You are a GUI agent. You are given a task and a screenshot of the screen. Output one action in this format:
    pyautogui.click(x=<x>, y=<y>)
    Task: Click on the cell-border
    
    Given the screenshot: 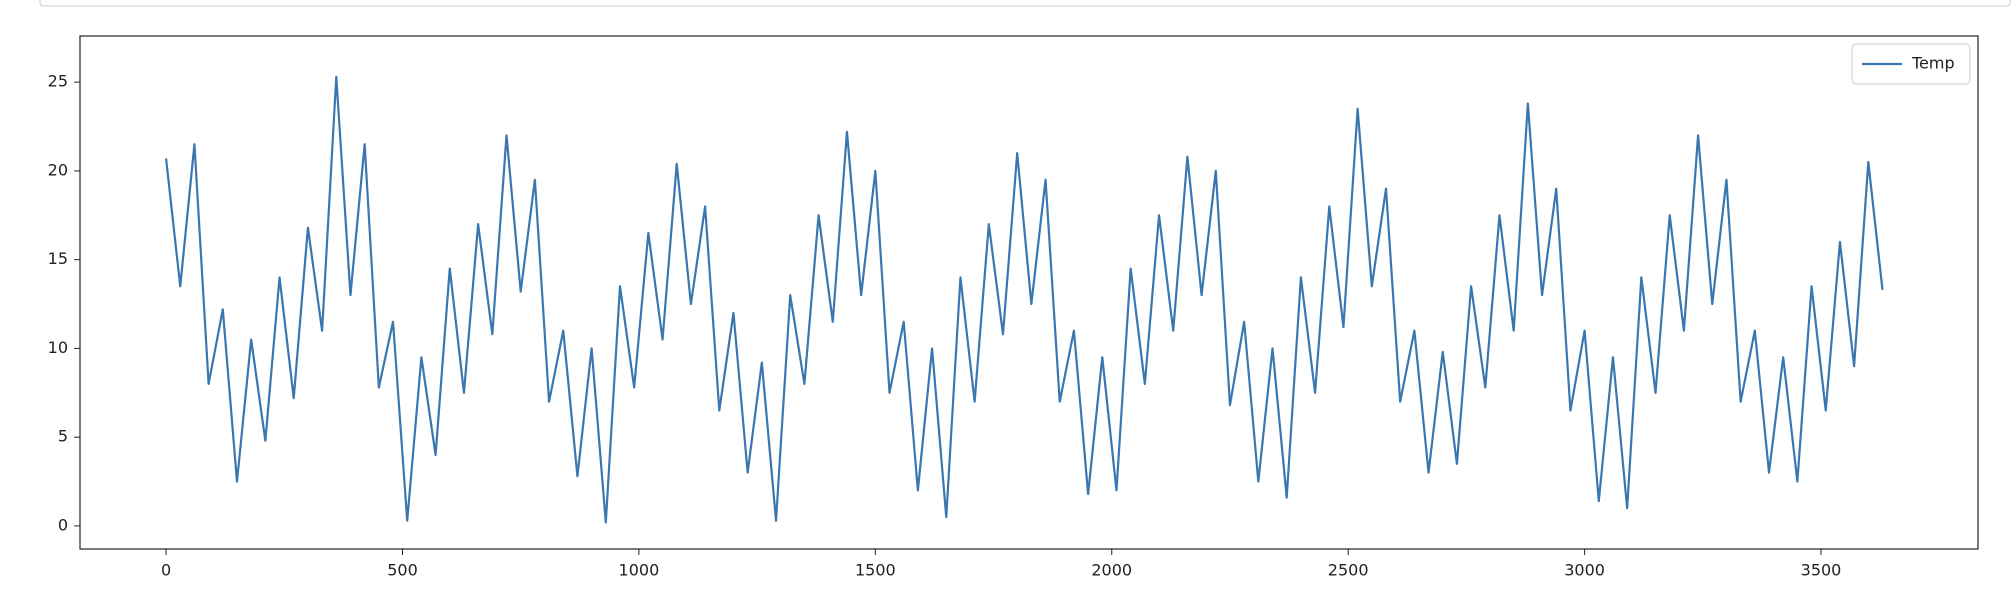 What is the action you would take?
    pyautogui.click(x=1025, y=3)
    